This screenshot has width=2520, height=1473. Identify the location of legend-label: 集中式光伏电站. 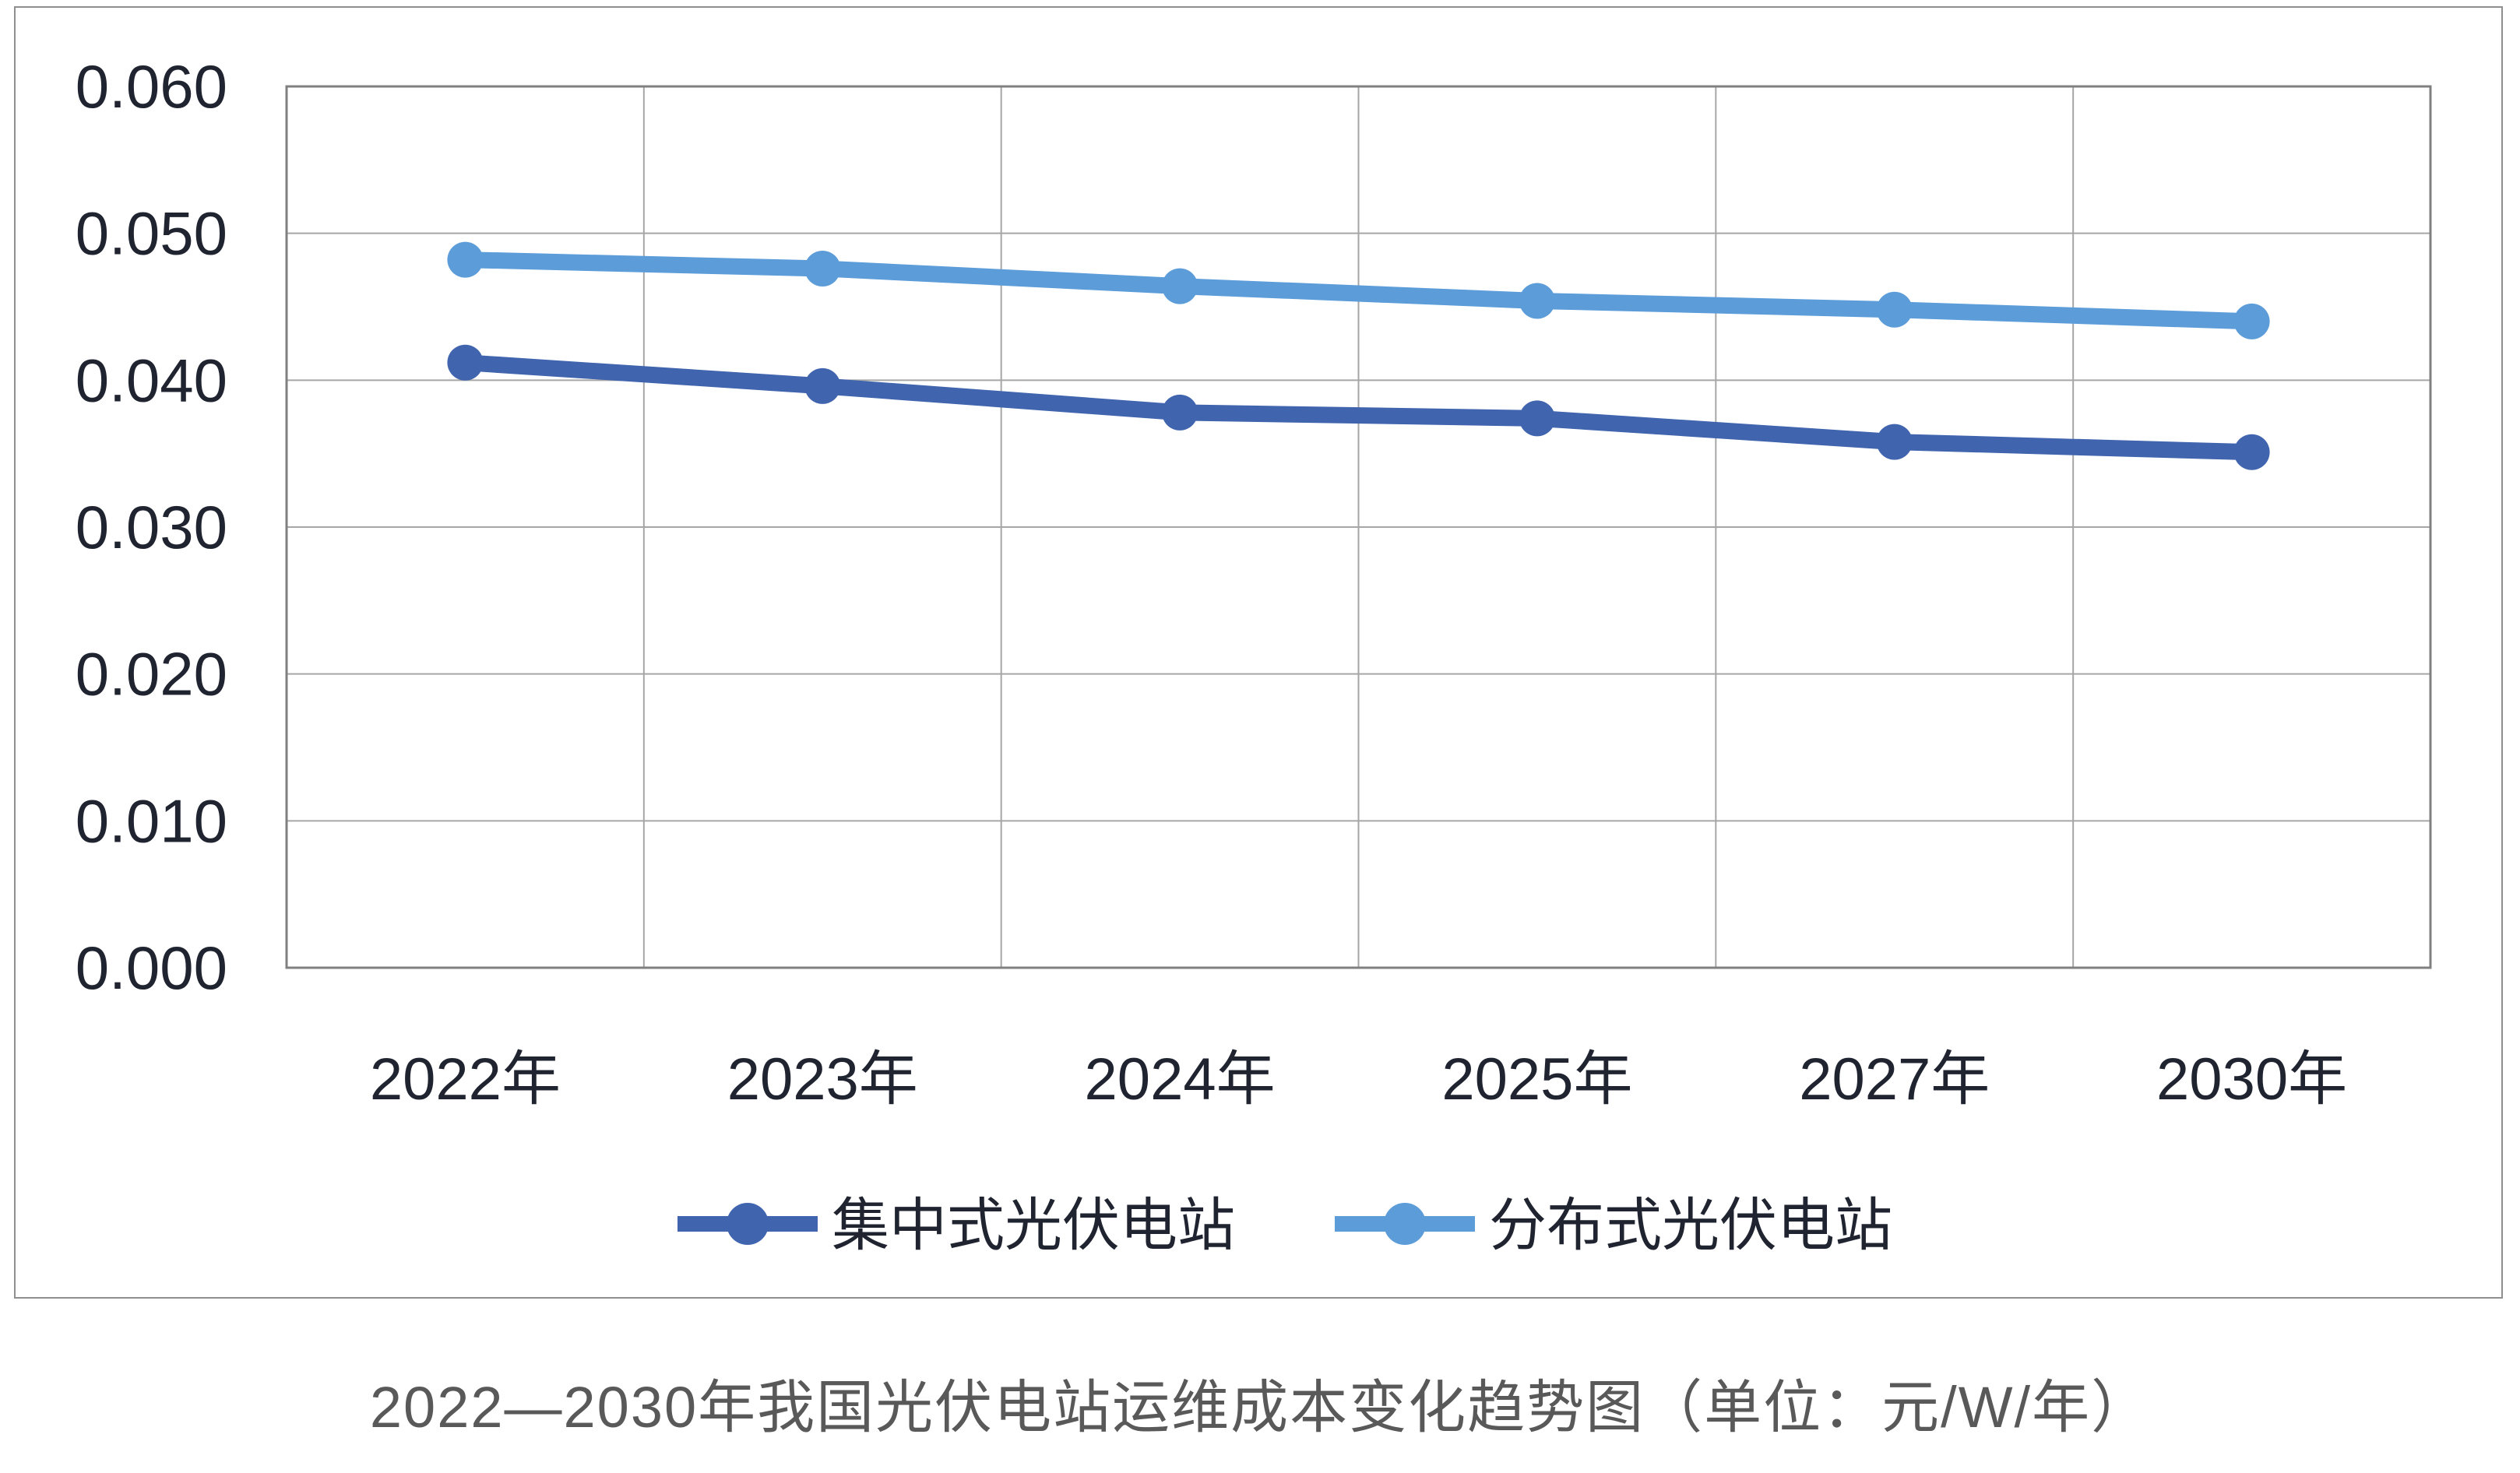
(1033, 1225).